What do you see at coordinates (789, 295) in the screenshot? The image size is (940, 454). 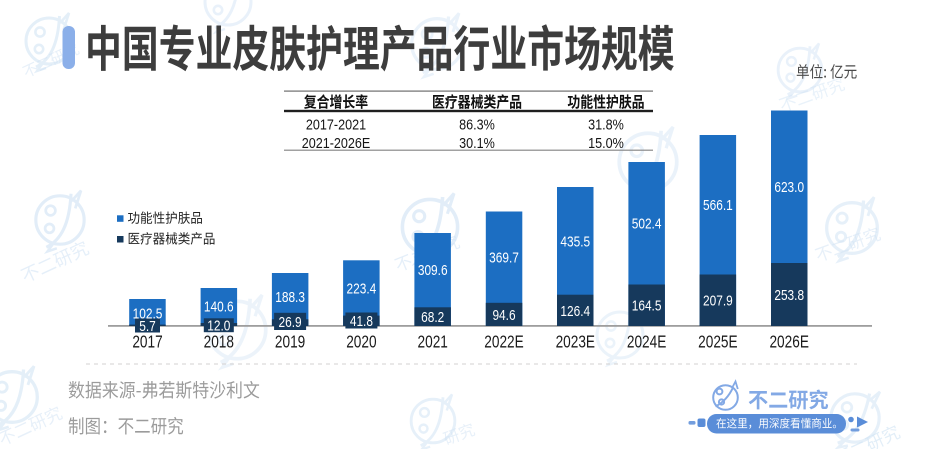 I see `svg-text: 253.8` at bounding box center [789, 295].